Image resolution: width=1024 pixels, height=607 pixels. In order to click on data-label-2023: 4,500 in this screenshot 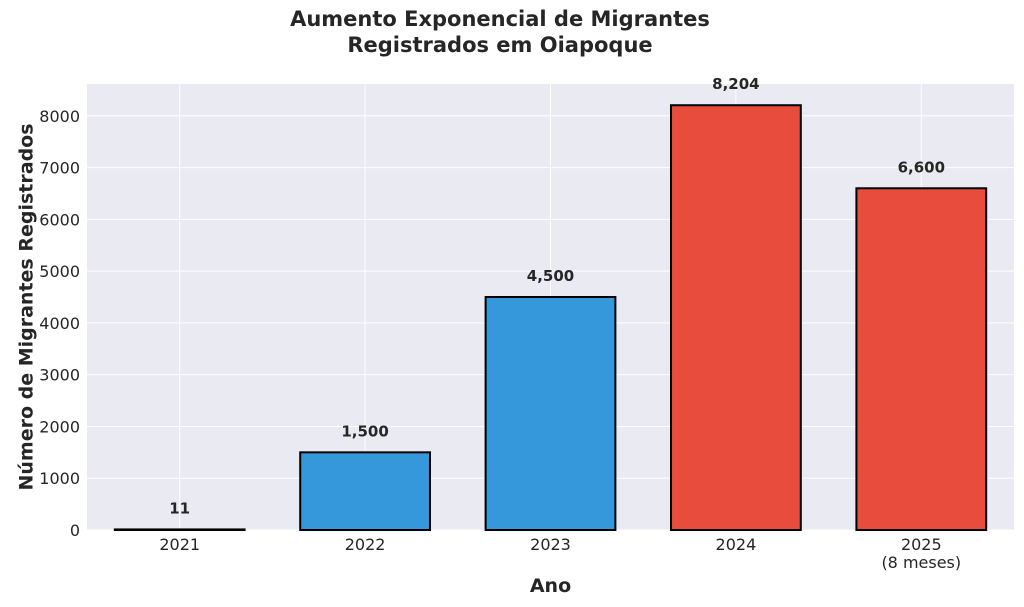, I will do `click(550, 276)`.